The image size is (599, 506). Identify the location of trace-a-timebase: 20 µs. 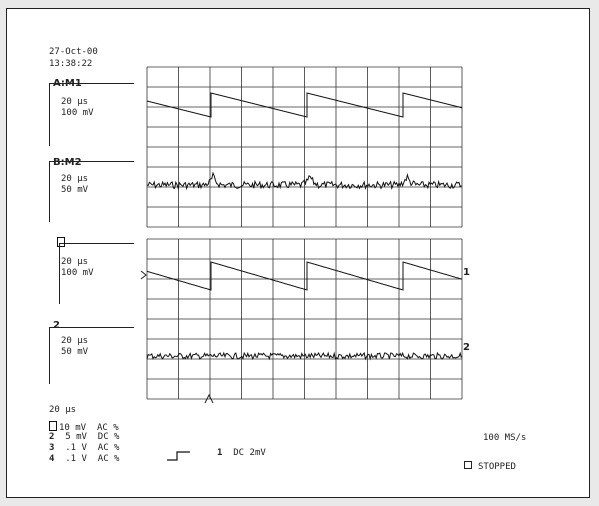
(75, 102).